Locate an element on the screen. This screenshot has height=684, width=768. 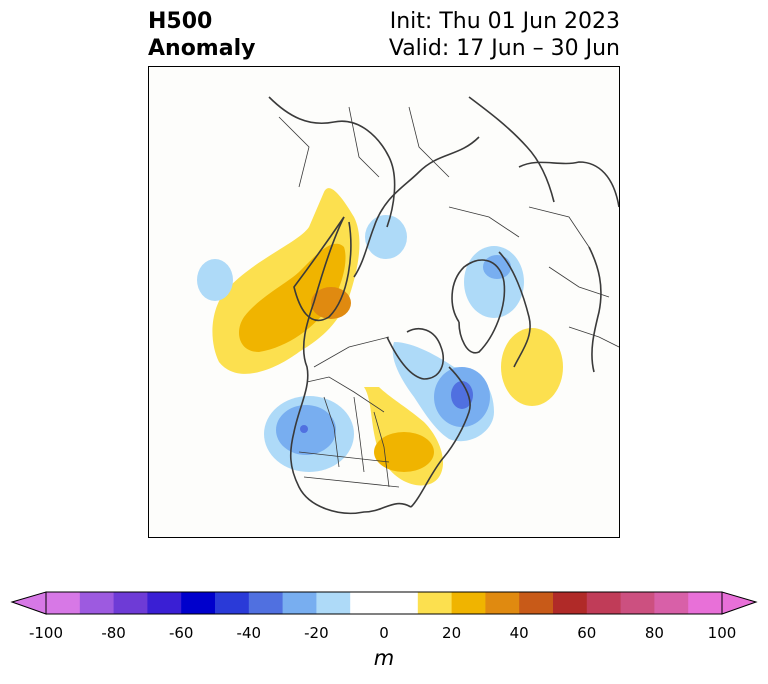
colorbar-tick-label: 40 is located at coordinates (519, 633).